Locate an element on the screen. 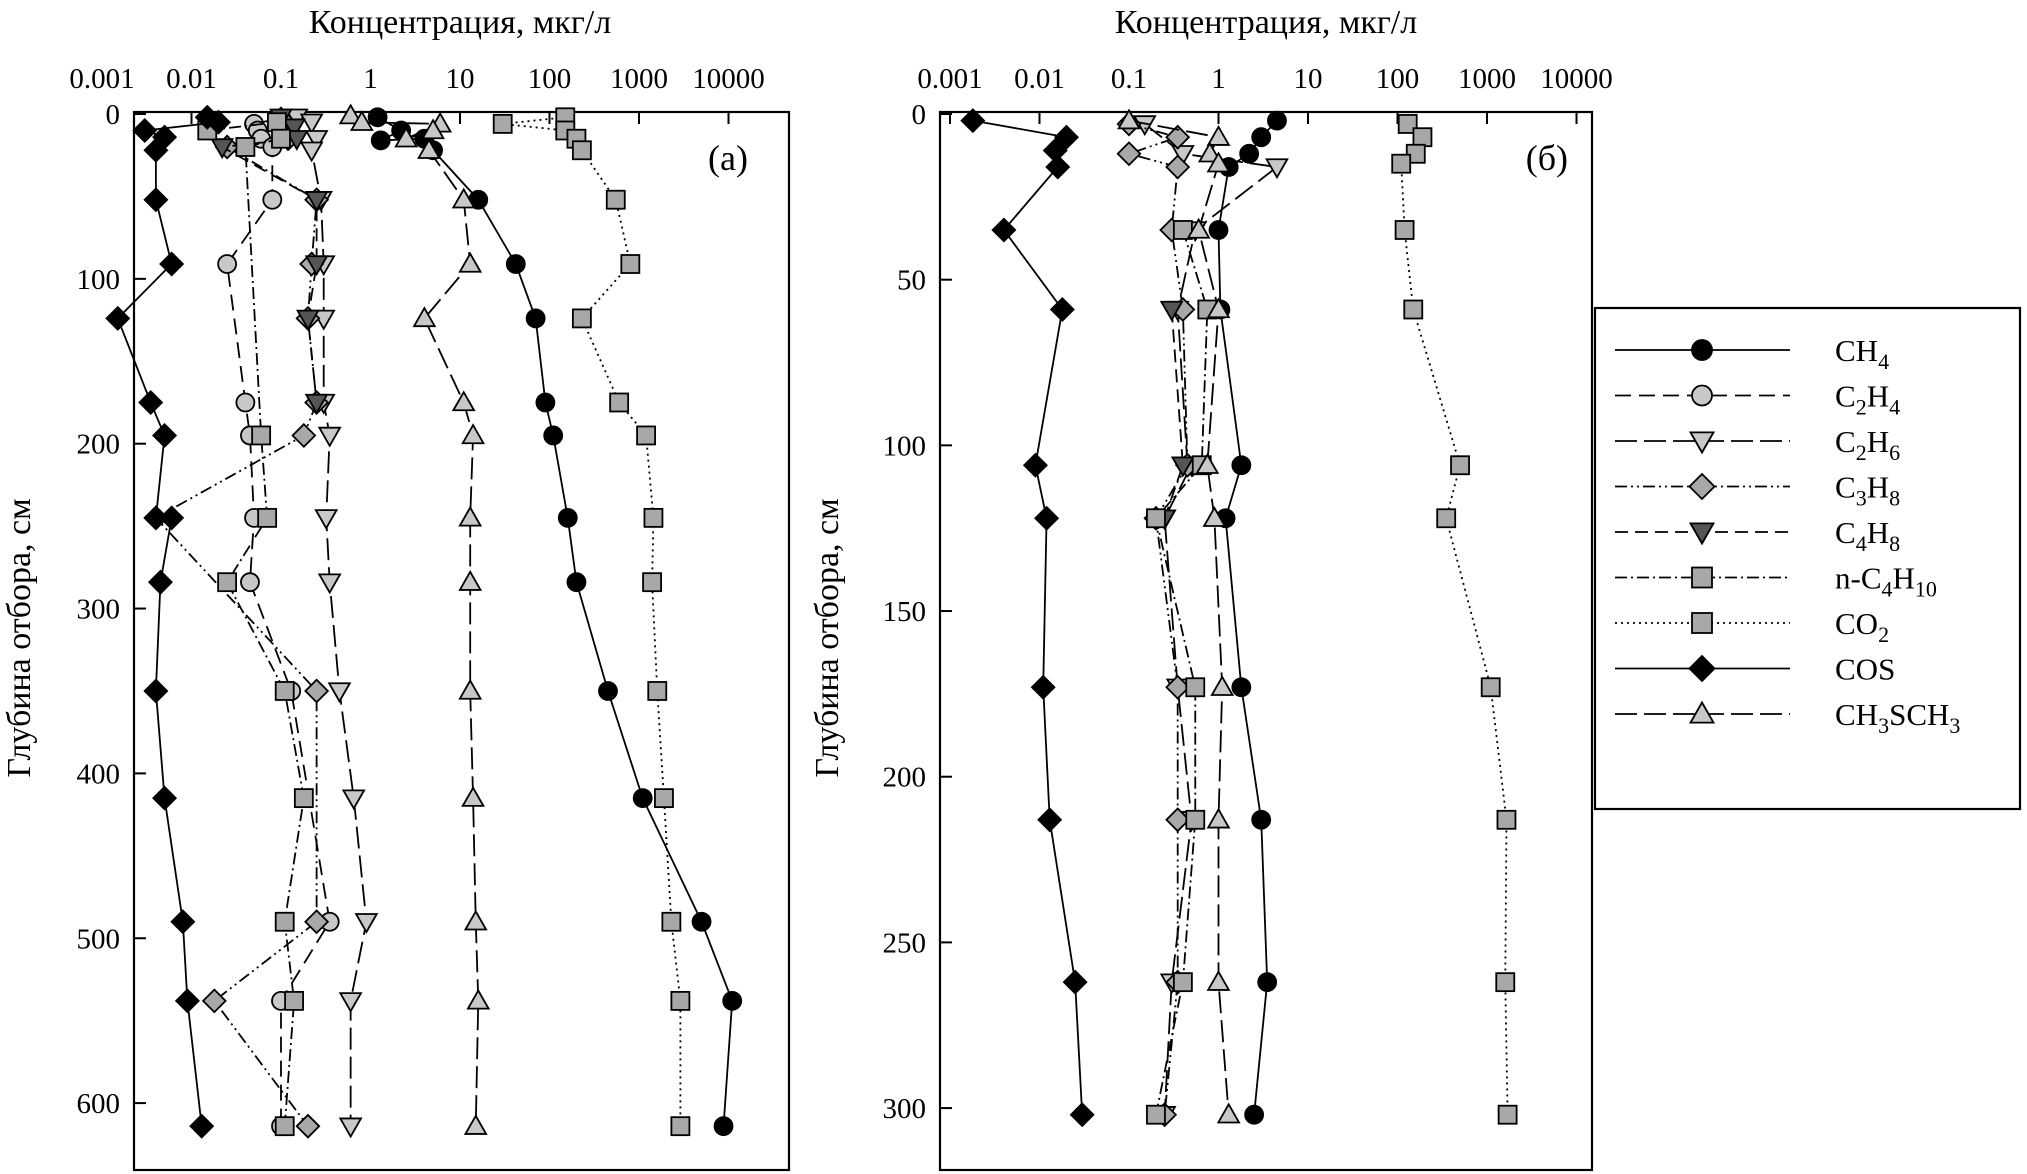 The image size is (2027, 1174). legend-label-text: n-C is located at coordinates (1858, 578).